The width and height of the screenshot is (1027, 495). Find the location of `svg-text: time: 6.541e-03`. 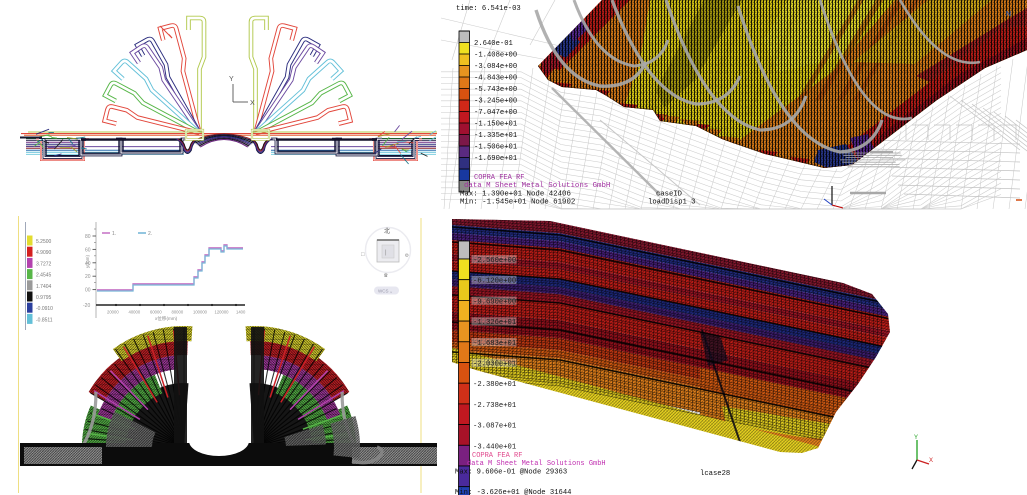

svg-text: time: 6.541e-03 is located at coordinates (488, 9).